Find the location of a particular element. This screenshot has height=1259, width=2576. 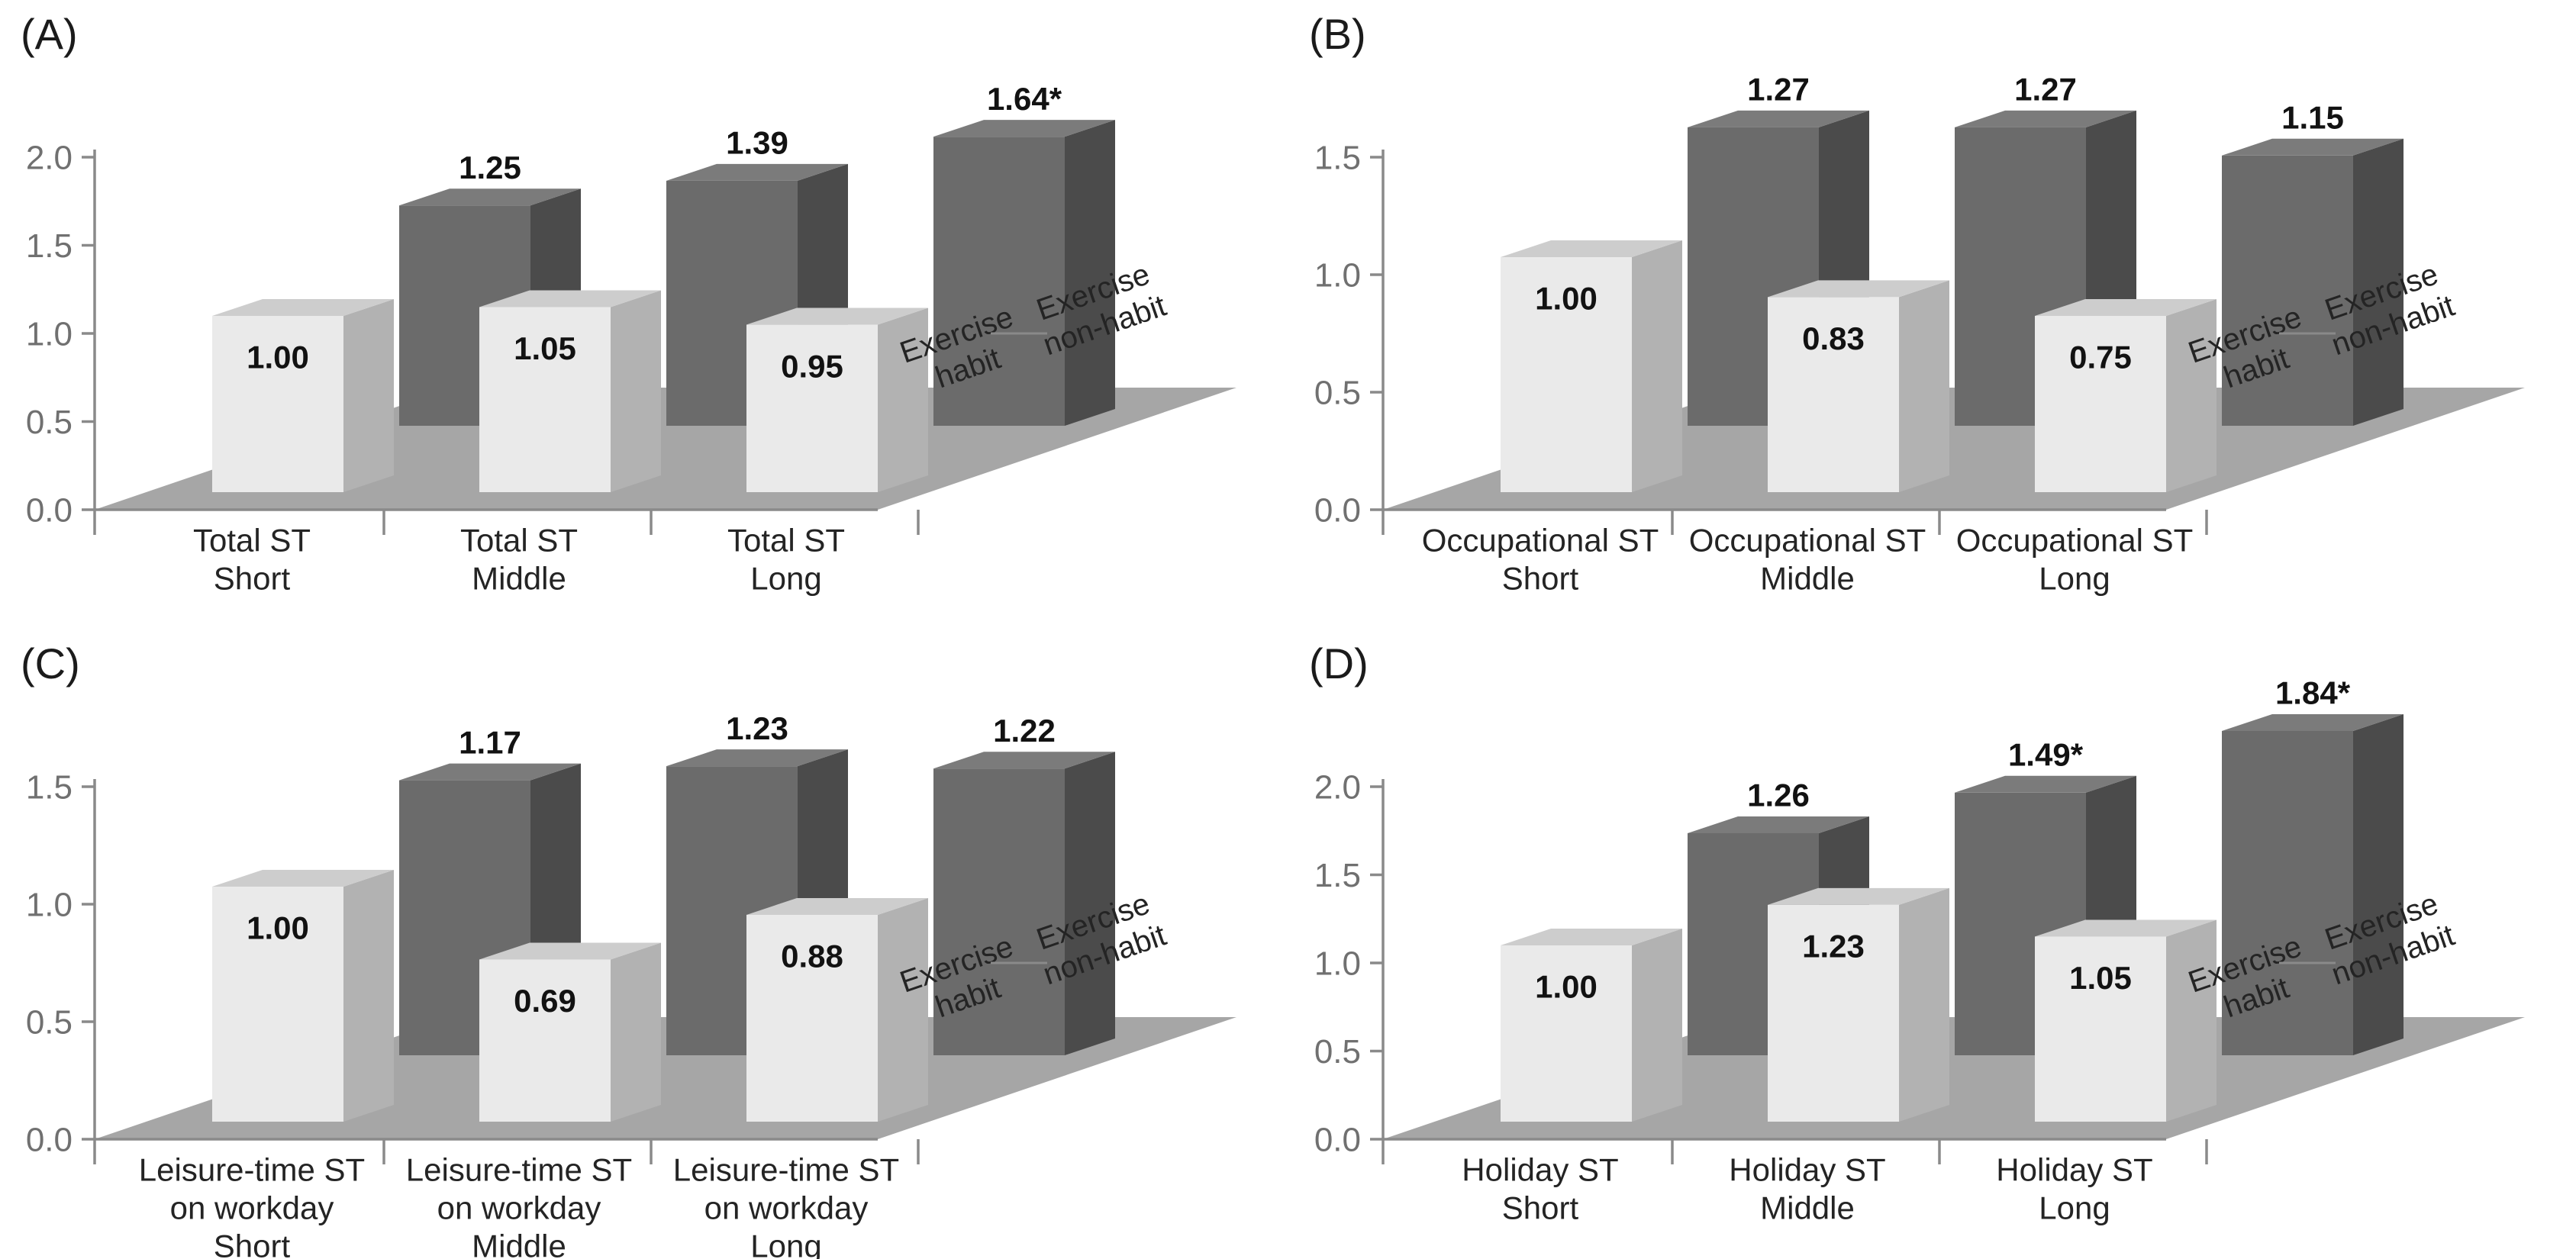

panel-letter: (B) is located at coordinates (1337, 34).